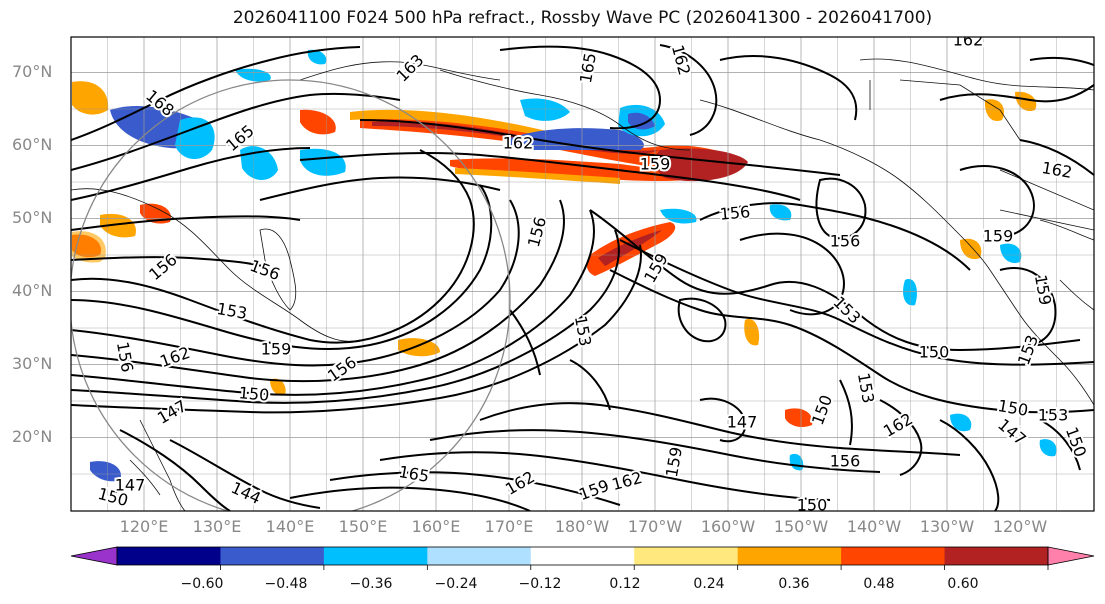  Describe the element at coordinates (509, 526) in the screenshot. I see `lon-label-170e: 170°E` at that location.